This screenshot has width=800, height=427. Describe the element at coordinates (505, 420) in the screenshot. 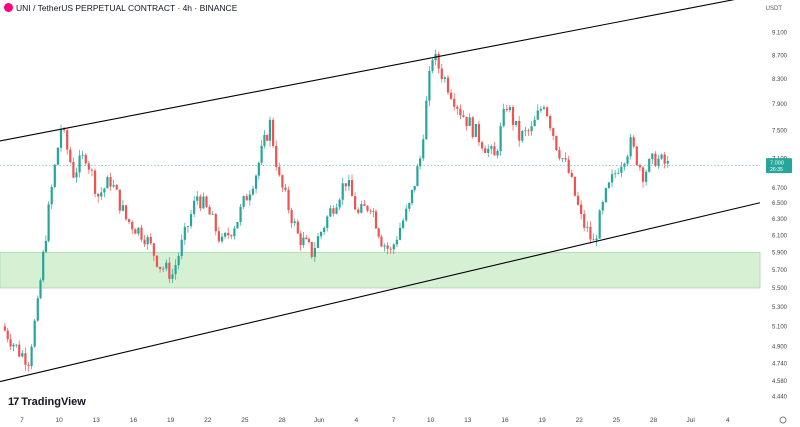

I see `time-tick-label: 16` at that location.